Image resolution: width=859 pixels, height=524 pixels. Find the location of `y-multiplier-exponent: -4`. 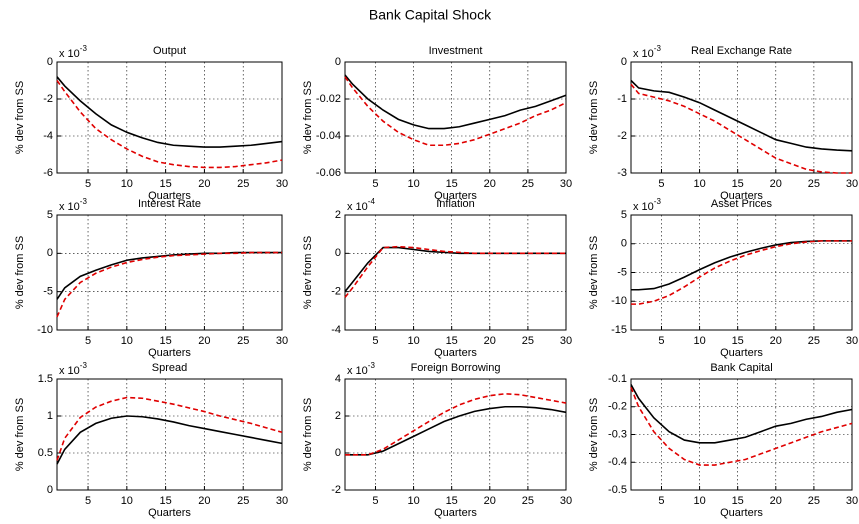

y-multiplier-exponent: -4 is located at coordinates (372, 201).